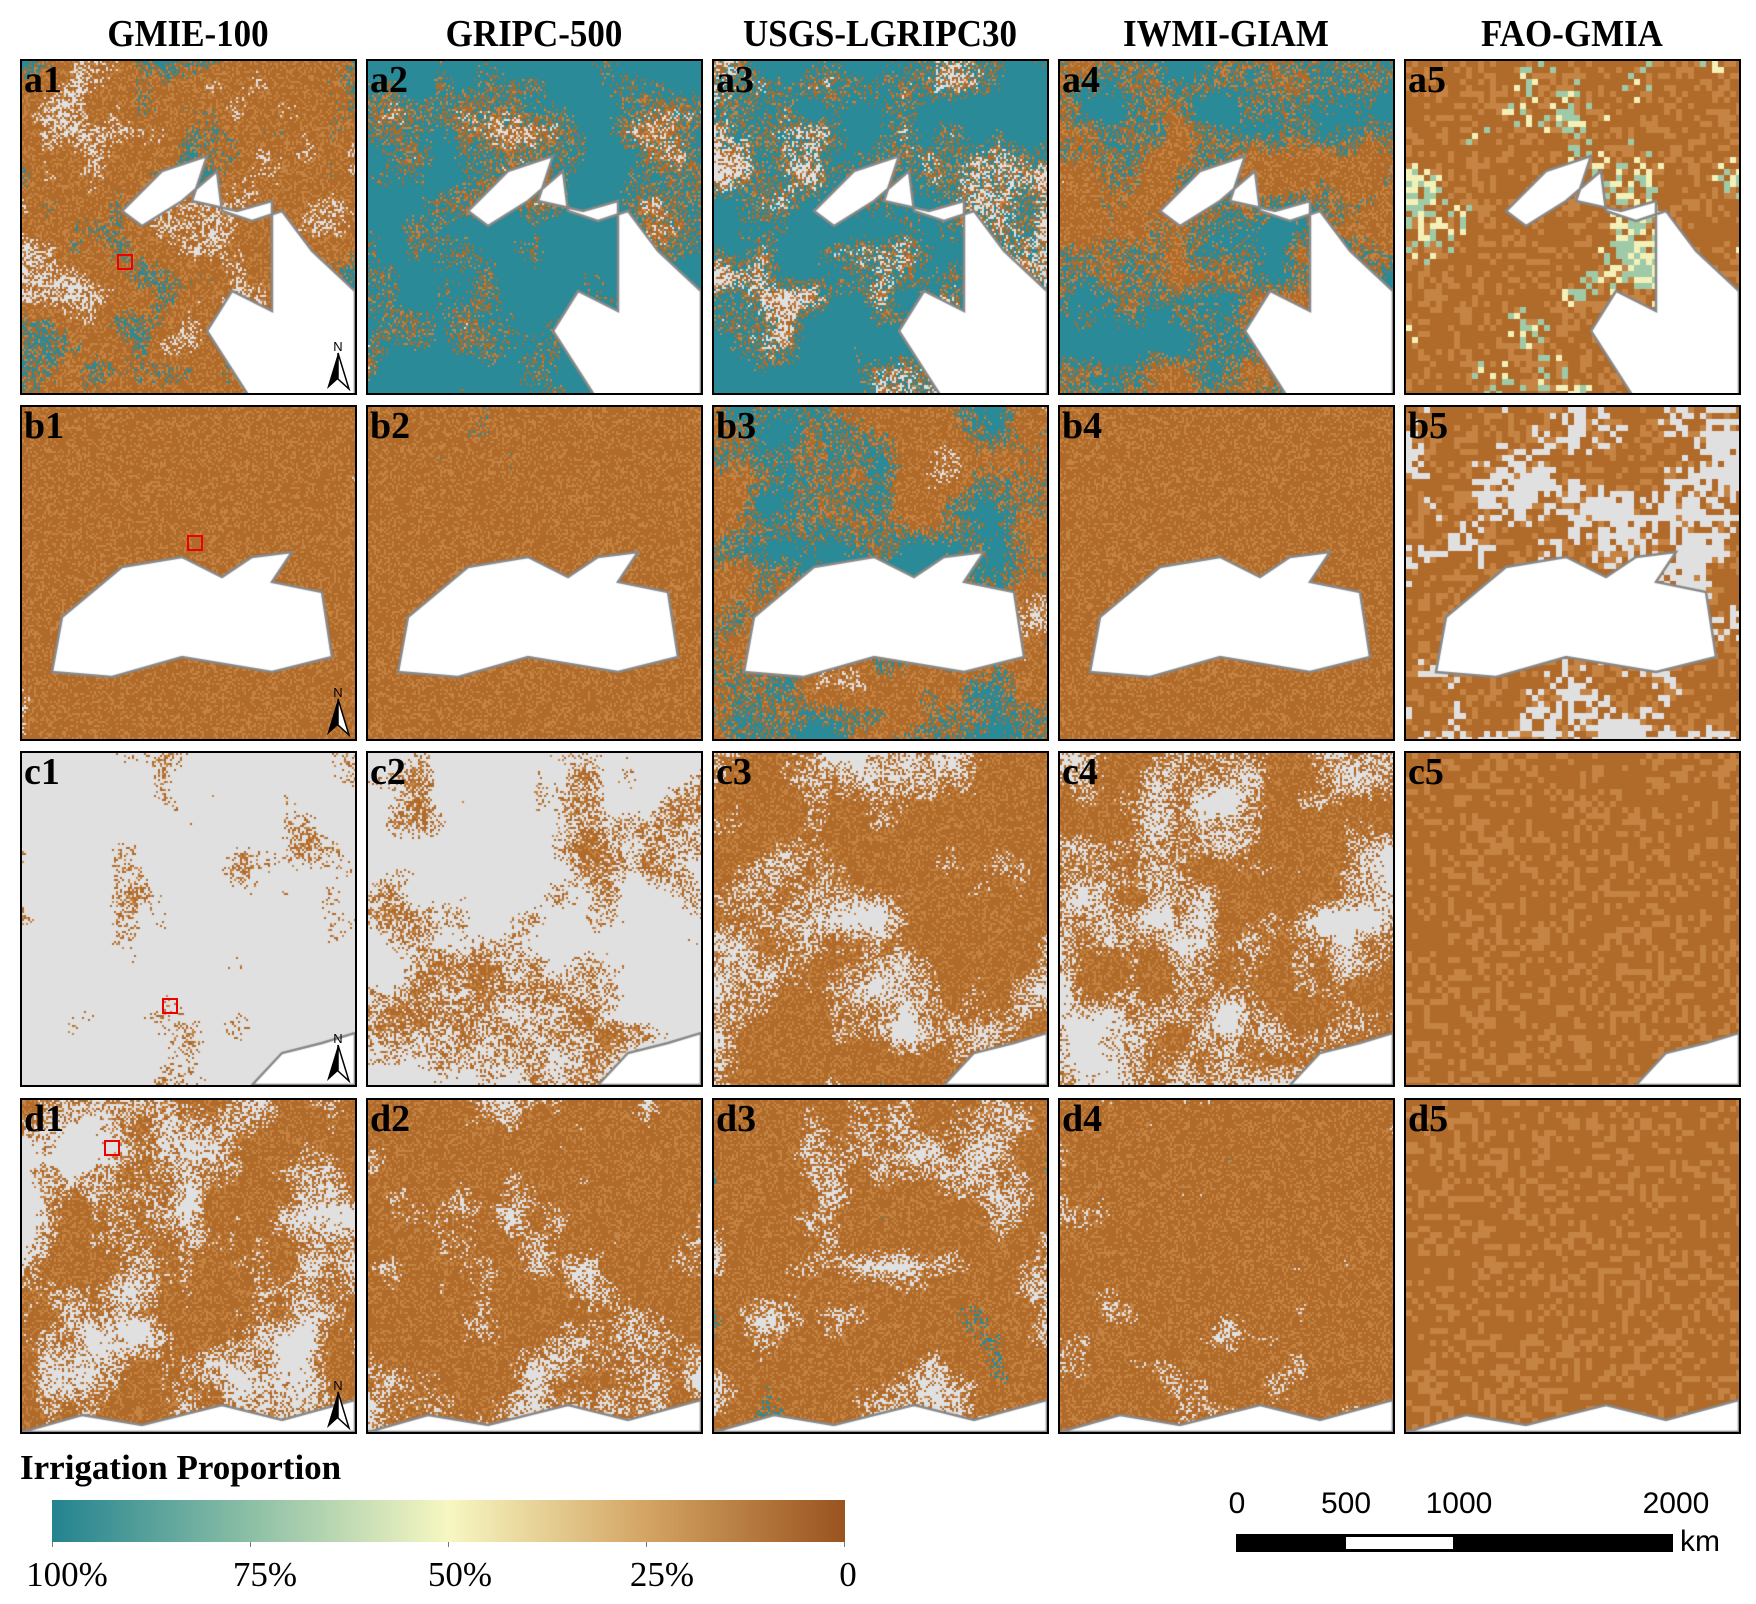 Image resolution: width=1756 pixels, height=1604 pixels. I want to click on map-panel-a1: a1 N, so click(188, 227).